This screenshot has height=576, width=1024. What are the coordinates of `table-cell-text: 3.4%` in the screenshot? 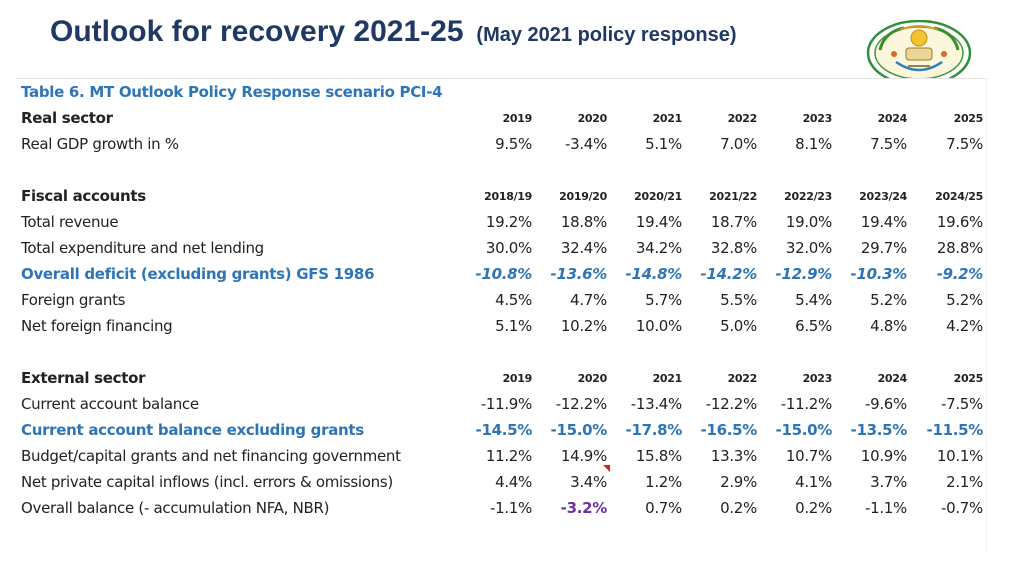 It's located at (588, 482).